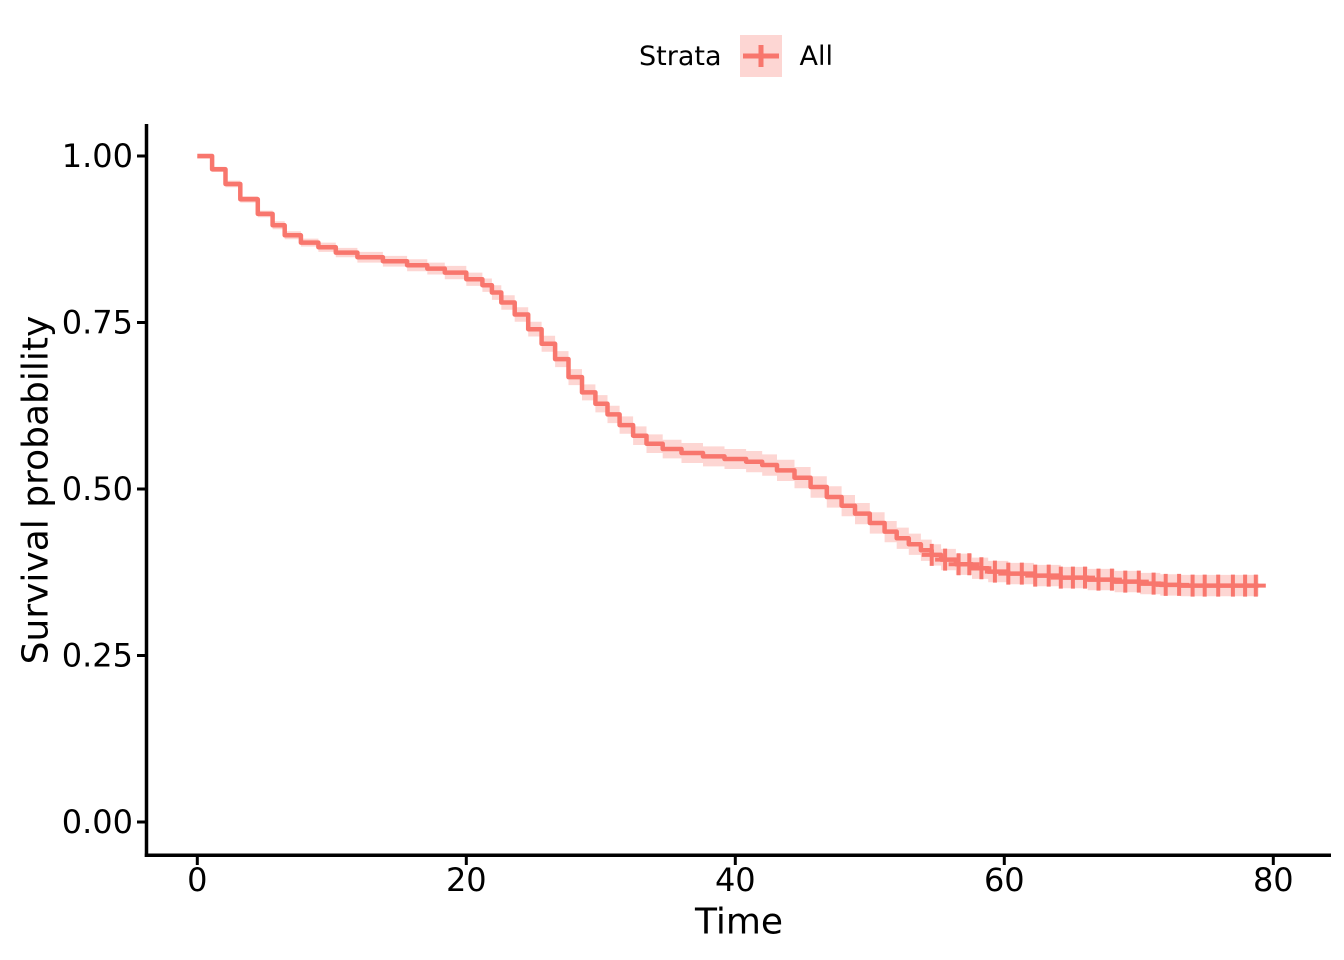 The image size is (1344, 960). Describe the element at coordinates (197, 880) in the screenshot. I see `x-tick-label: 0` at that location.